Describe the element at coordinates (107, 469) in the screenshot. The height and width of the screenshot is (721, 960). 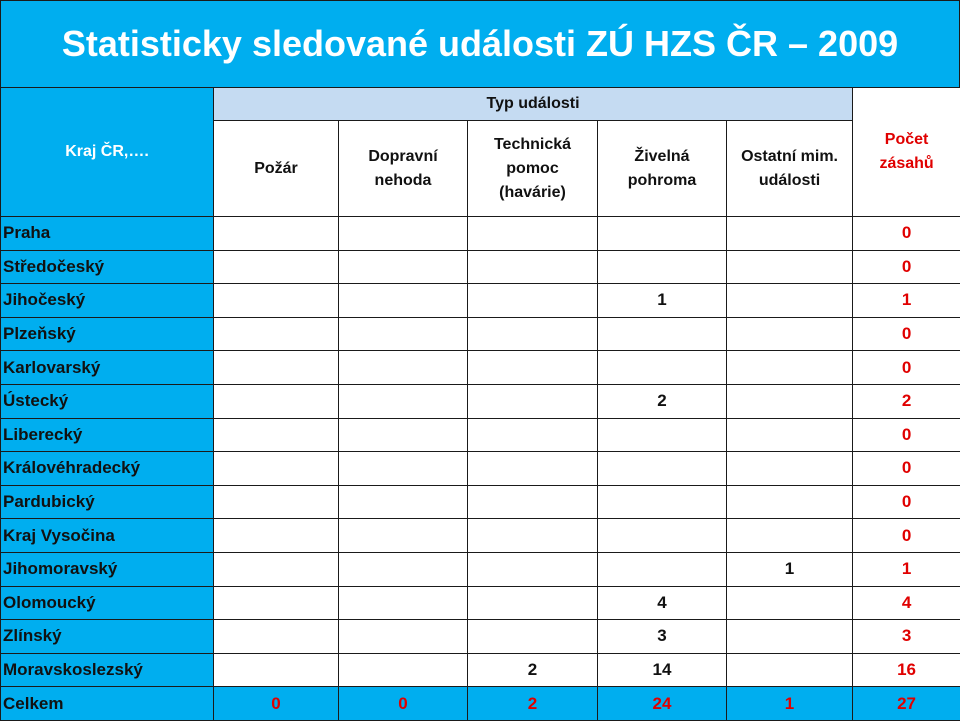
I see `region-name: Královéhradecký` at that location.